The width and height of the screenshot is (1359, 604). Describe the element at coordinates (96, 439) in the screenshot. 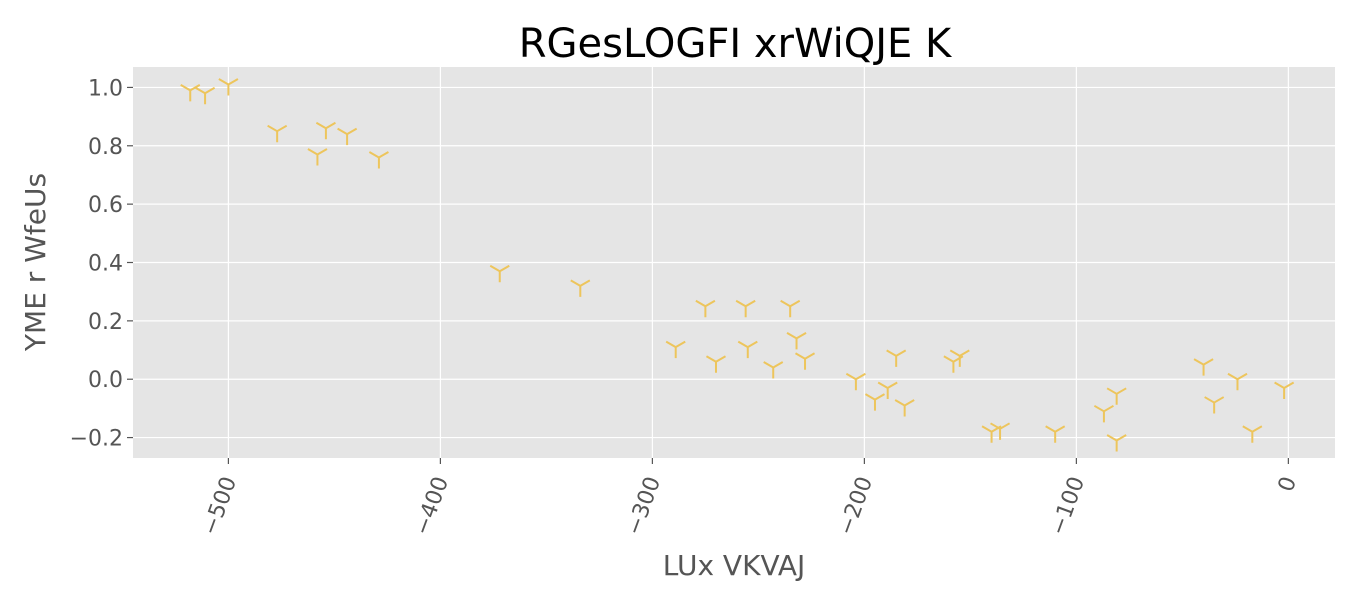

I see `y-tick-label: −0.2` at that location.